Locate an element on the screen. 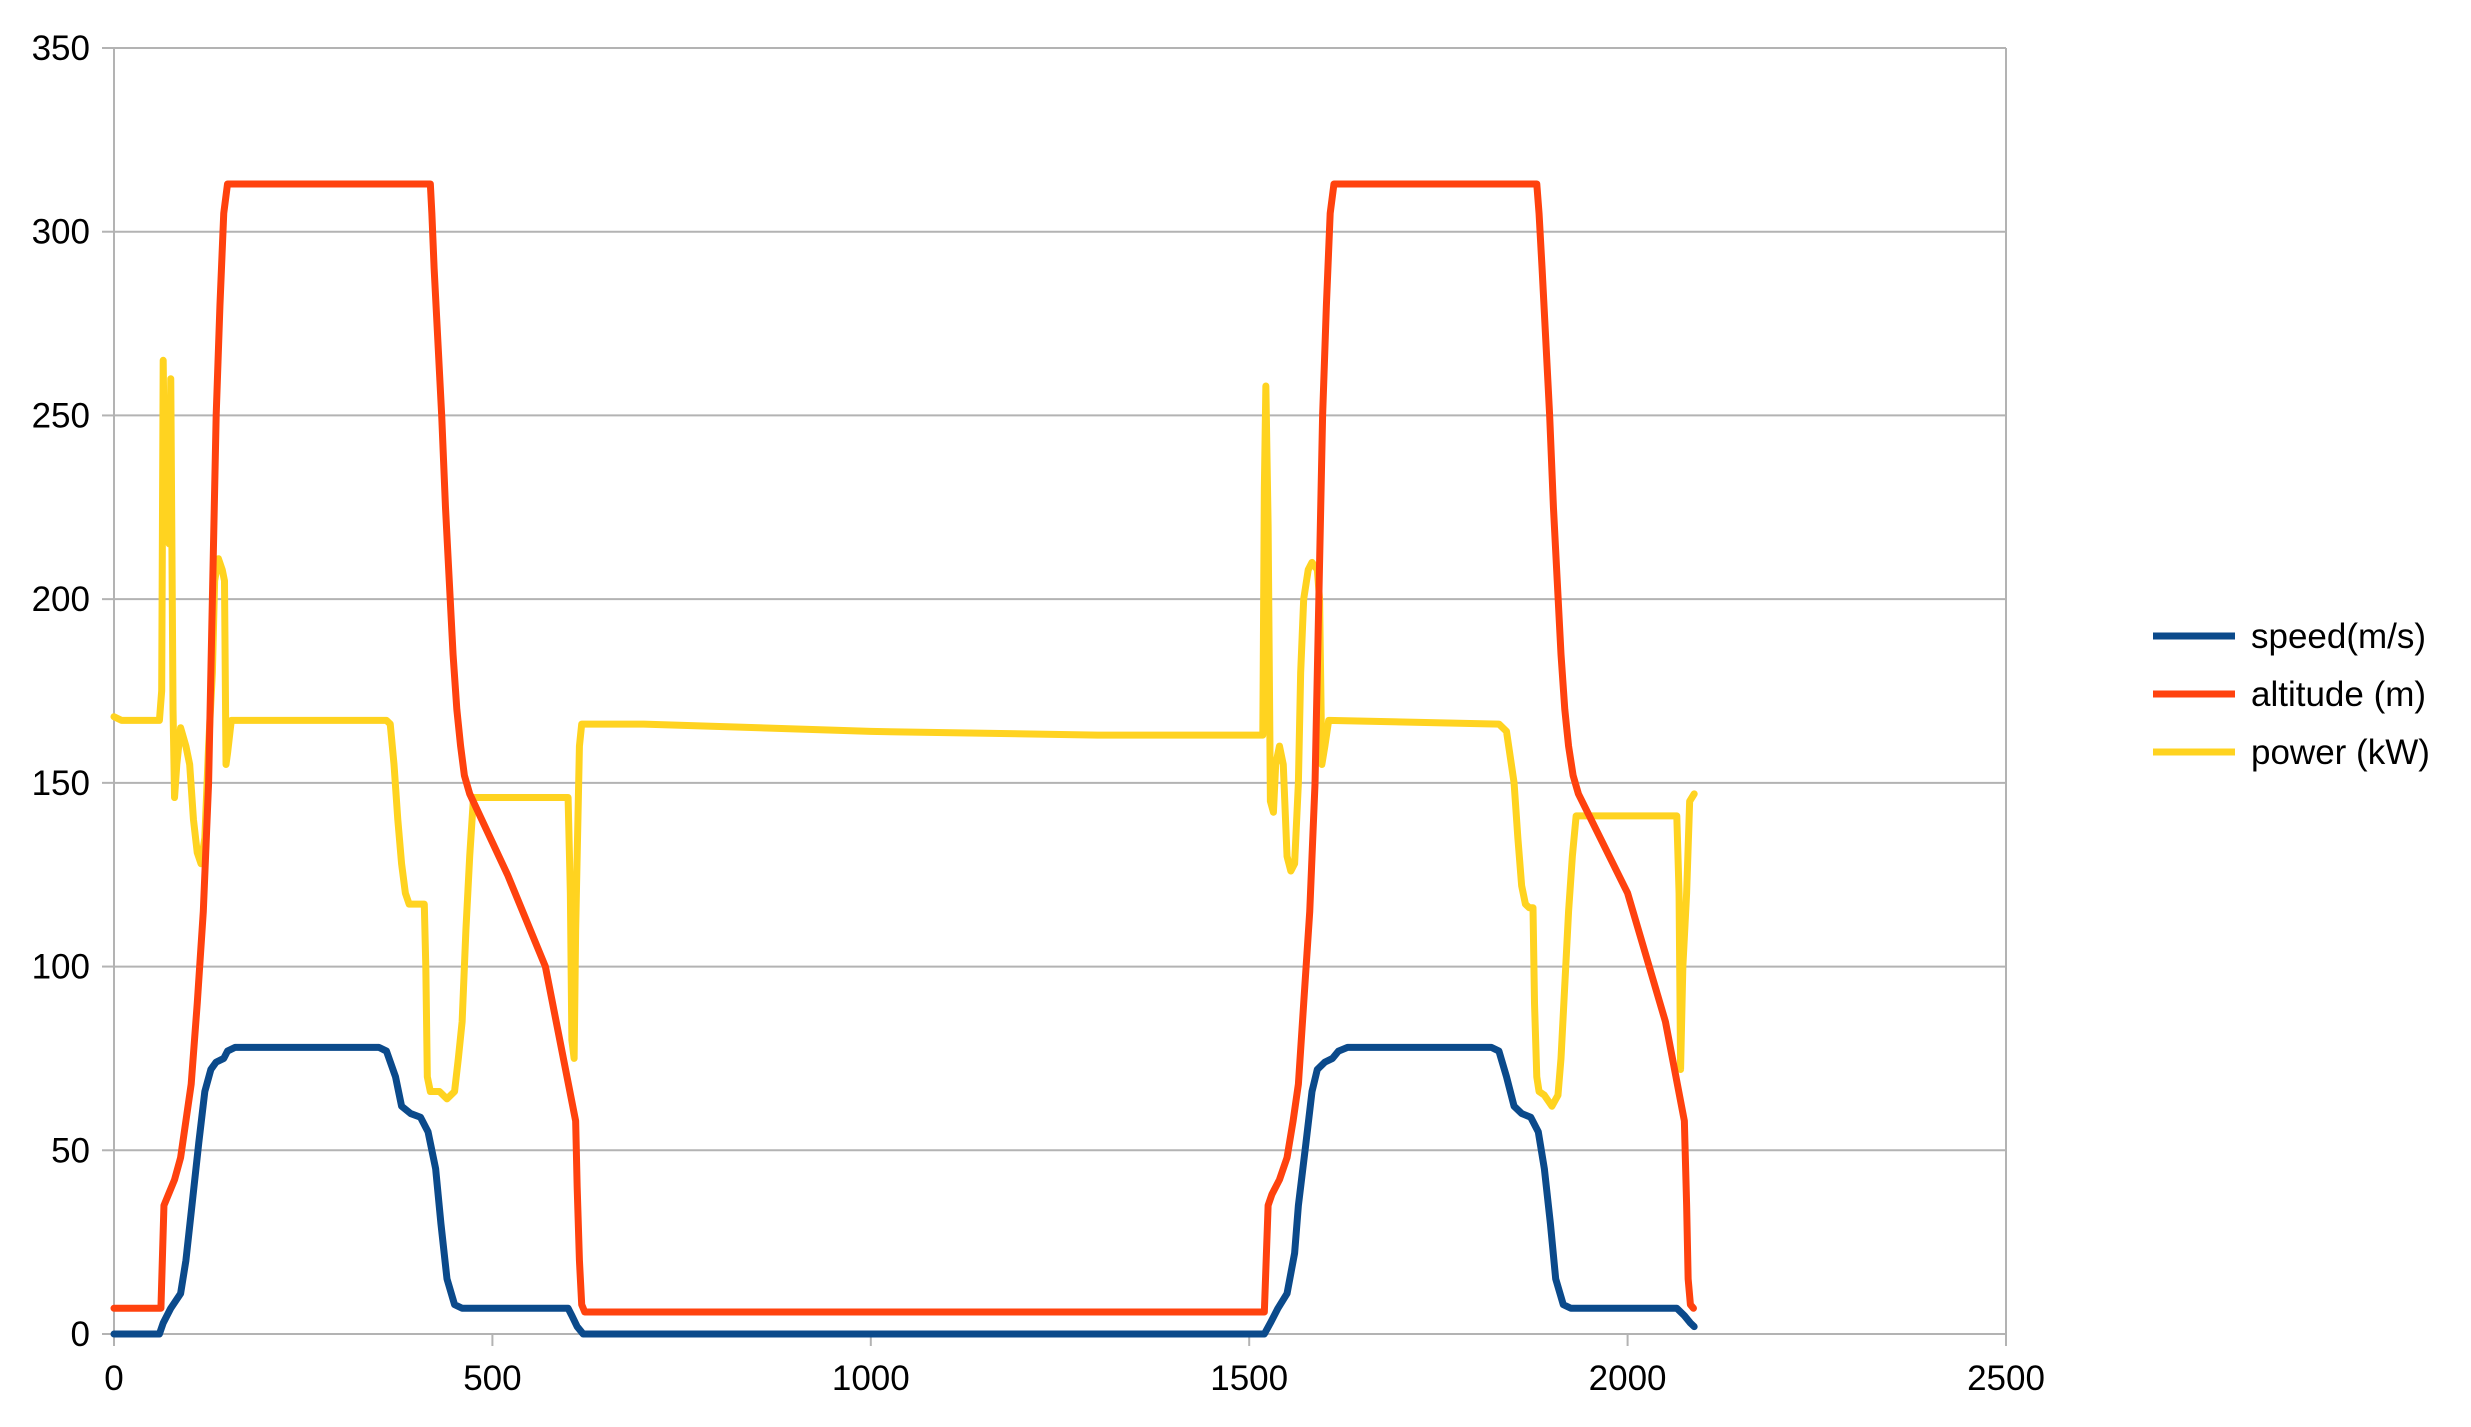  x-tick-label: 2500 is located at coordinates (2006, 1378).